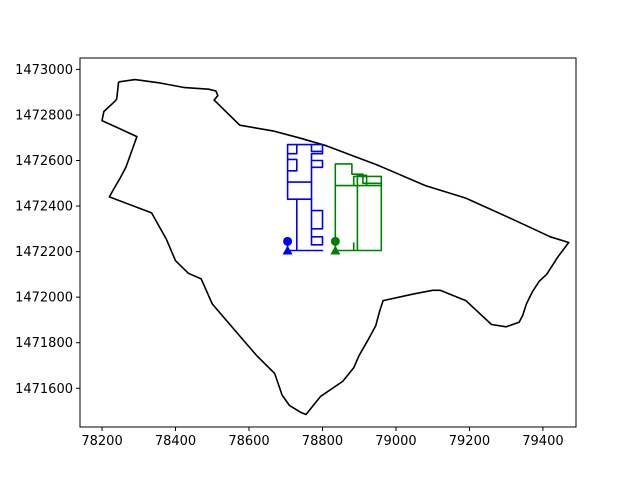 This screenshot has width=640, height=484. Describe the element at coordinates (248, 441) in the screenshot. I see `x-tick-label: 78600` at that location.